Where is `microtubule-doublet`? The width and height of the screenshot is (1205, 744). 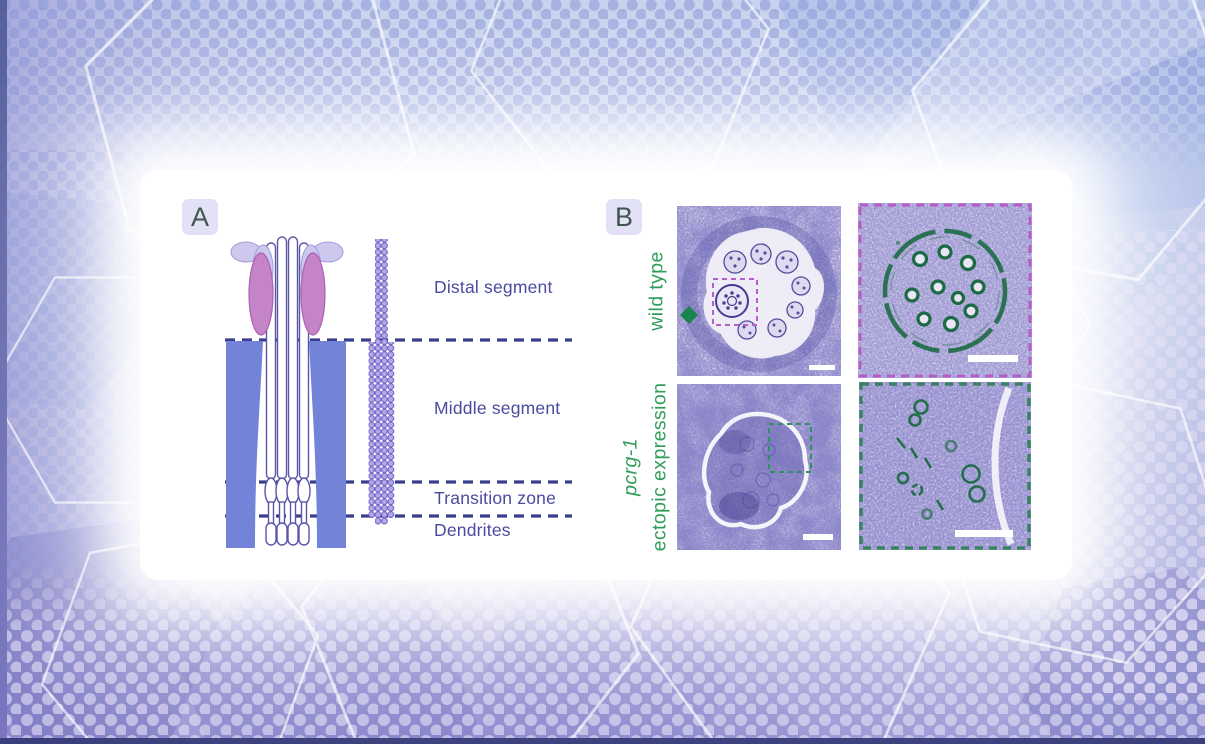 microtubule-doublet is located at coordinates (381, 430).